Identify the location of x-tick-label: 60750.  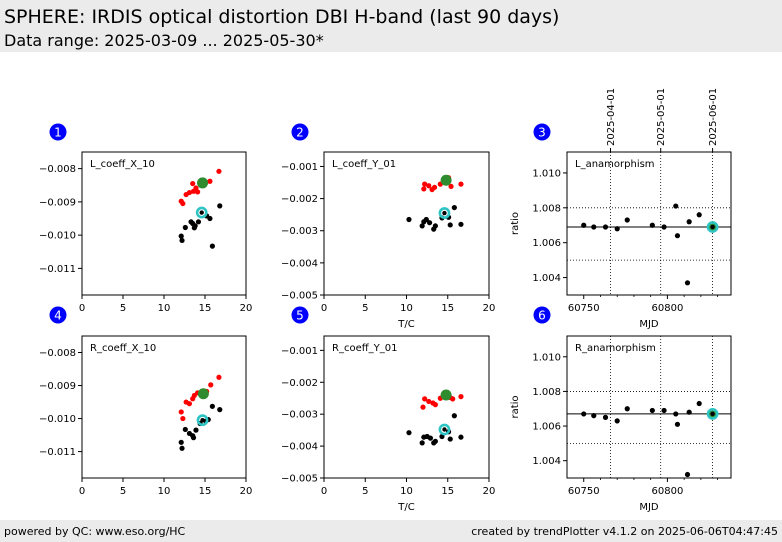
(584, 491).